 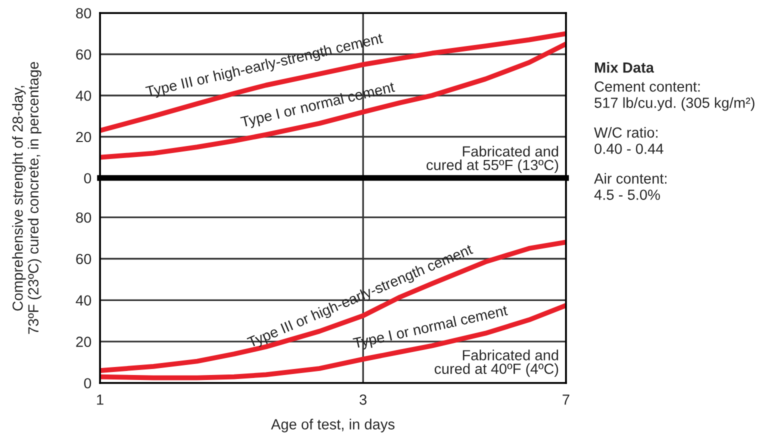 I want to click on x-tick-label: 1, so click(x=100, y=399).